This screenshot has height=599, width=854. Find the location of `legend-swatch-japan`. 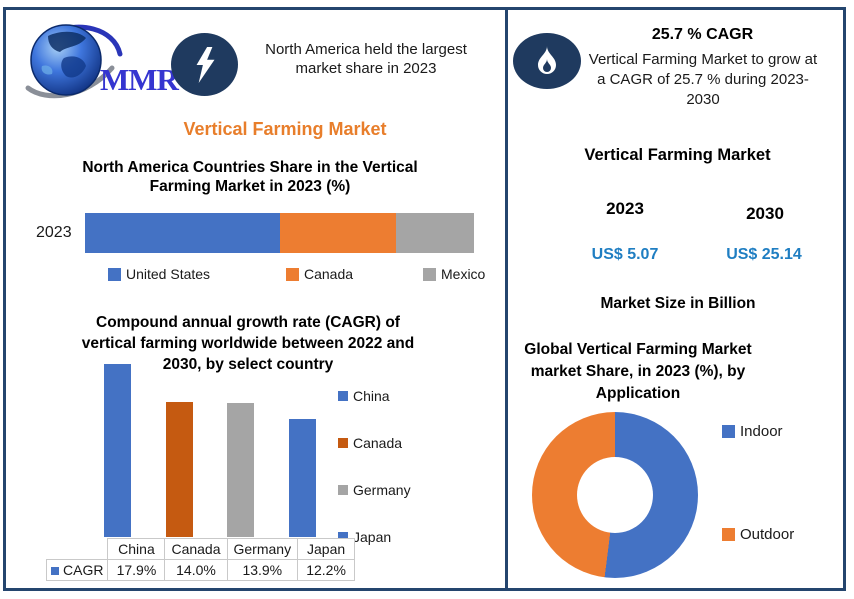

legend-swatch-japan is located at coordinates (343, 537).